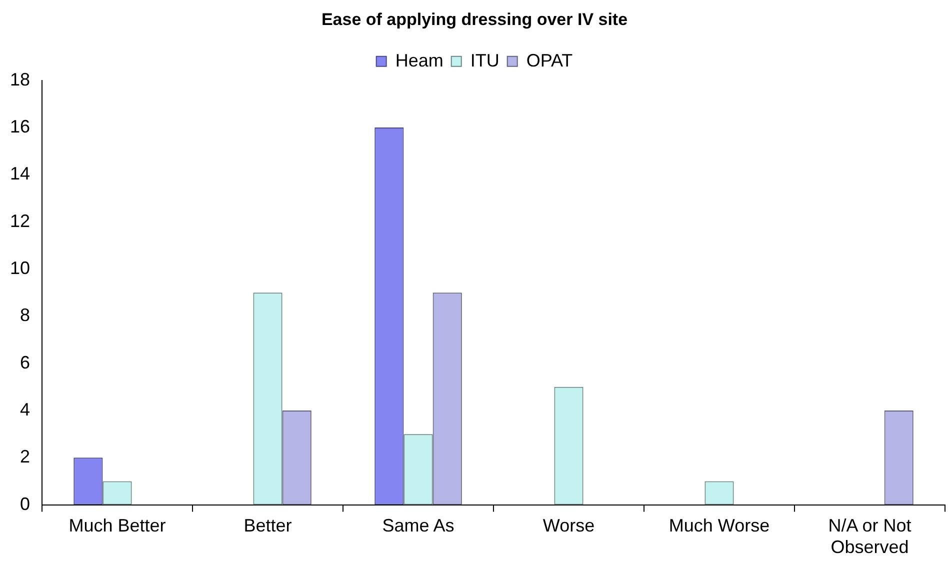 This screenshot has height=563, width=949. Describe the element at coordinates (20, 174) in the screenshot. I see `y-tick-label: 14` at that location.